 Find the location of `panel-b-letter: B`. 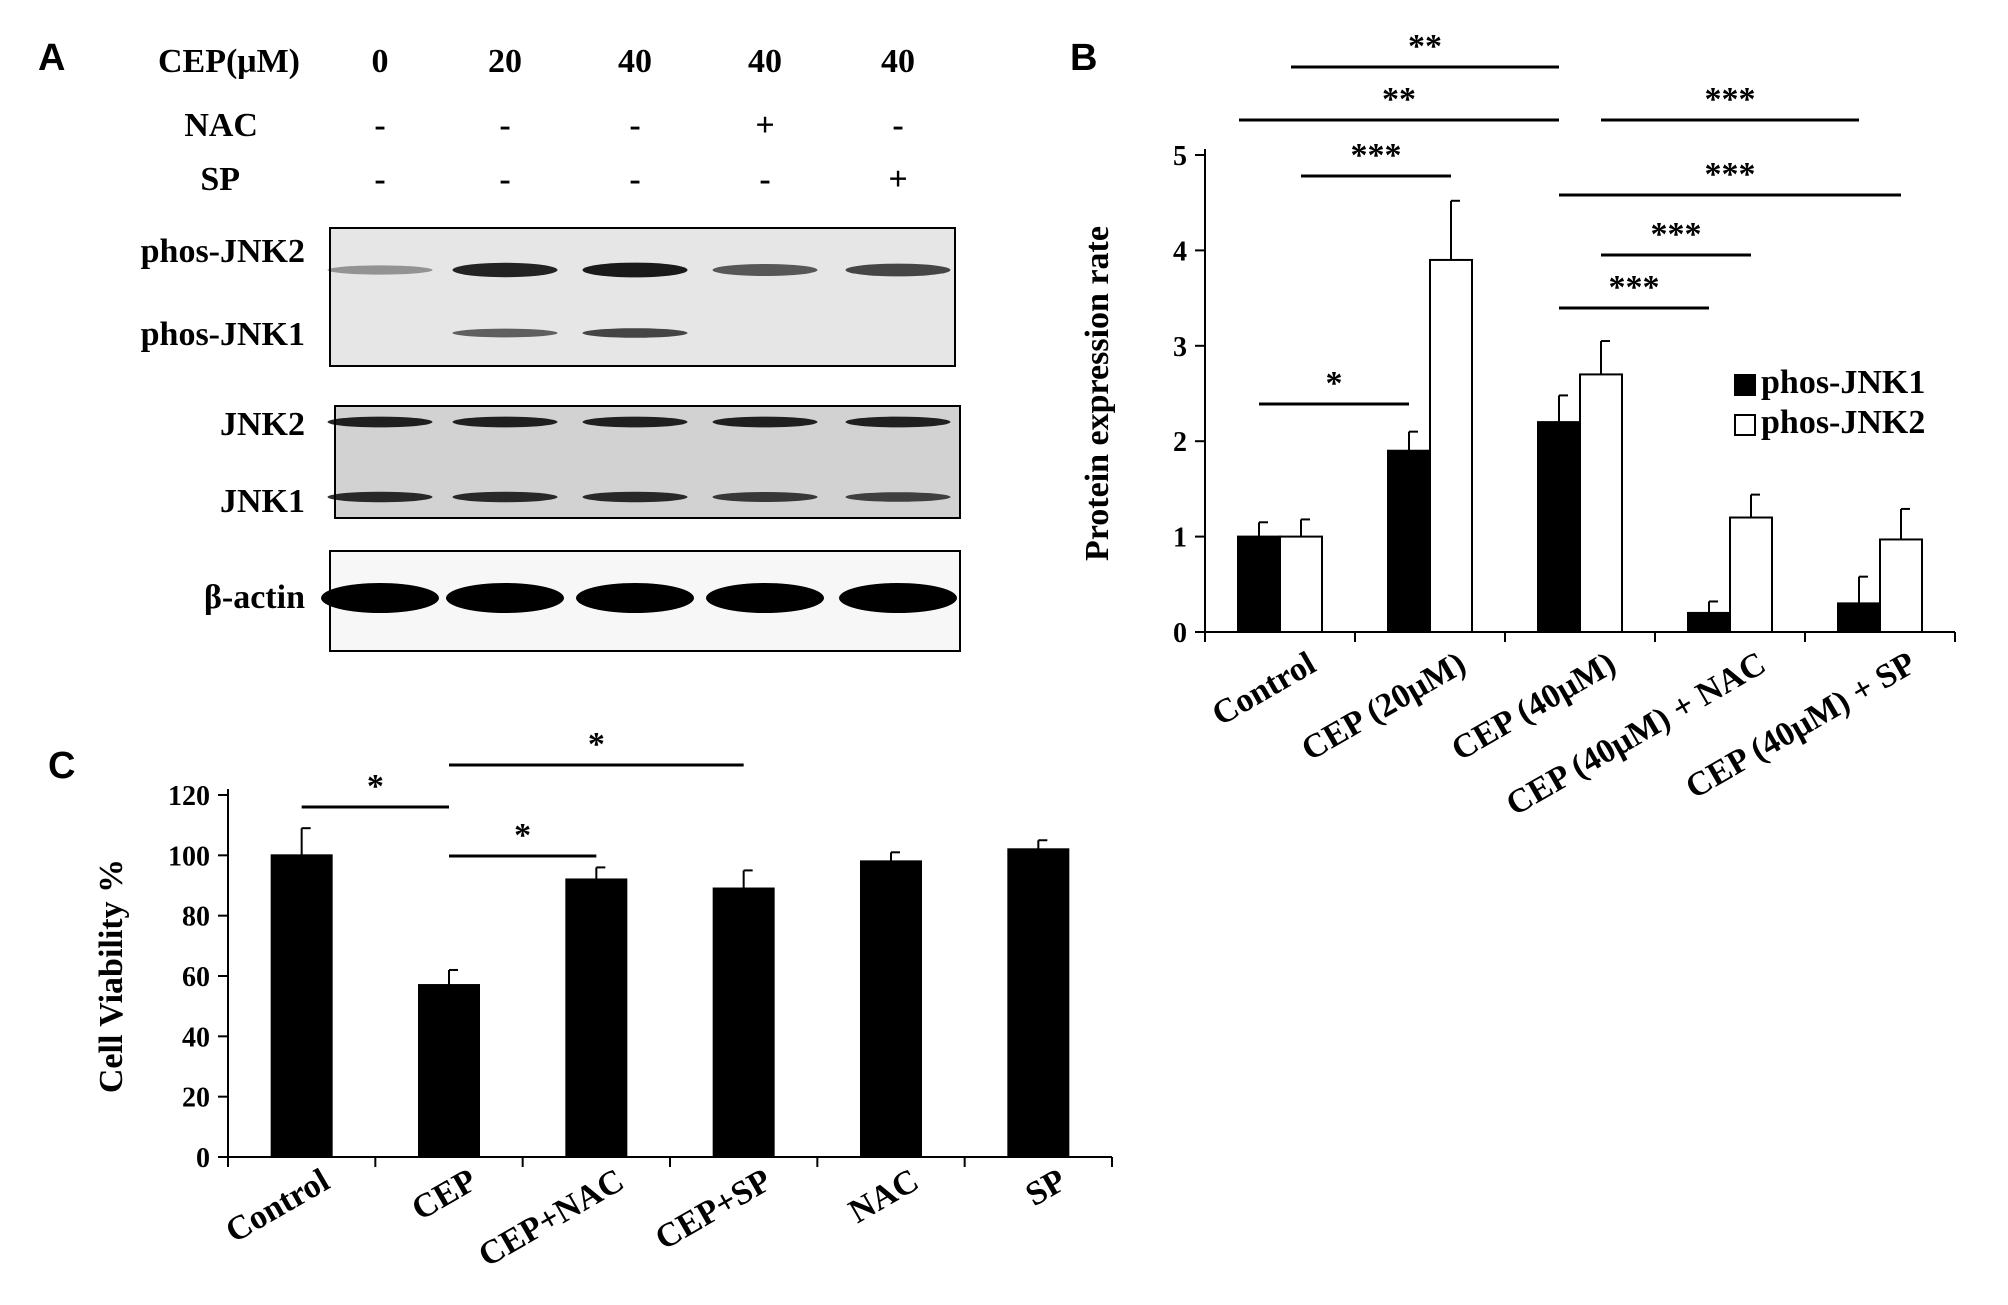

panel-b-letter: B is located at coordinates (1083, 58).